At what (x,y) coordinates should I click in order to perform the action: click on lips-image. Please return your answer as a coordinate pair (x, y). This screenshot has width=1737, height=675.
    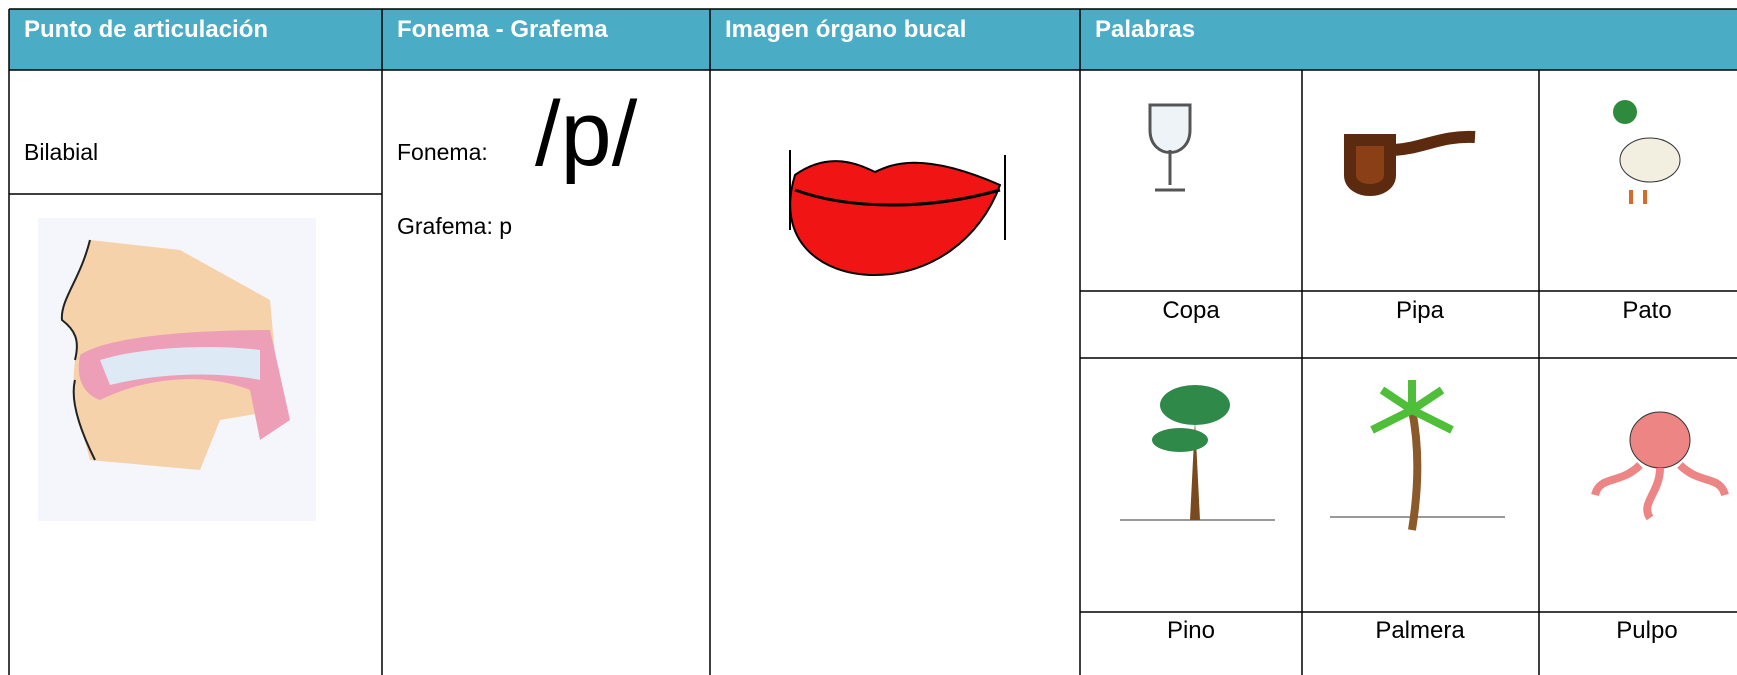
    Looking at the image, I should click on (897, 213).